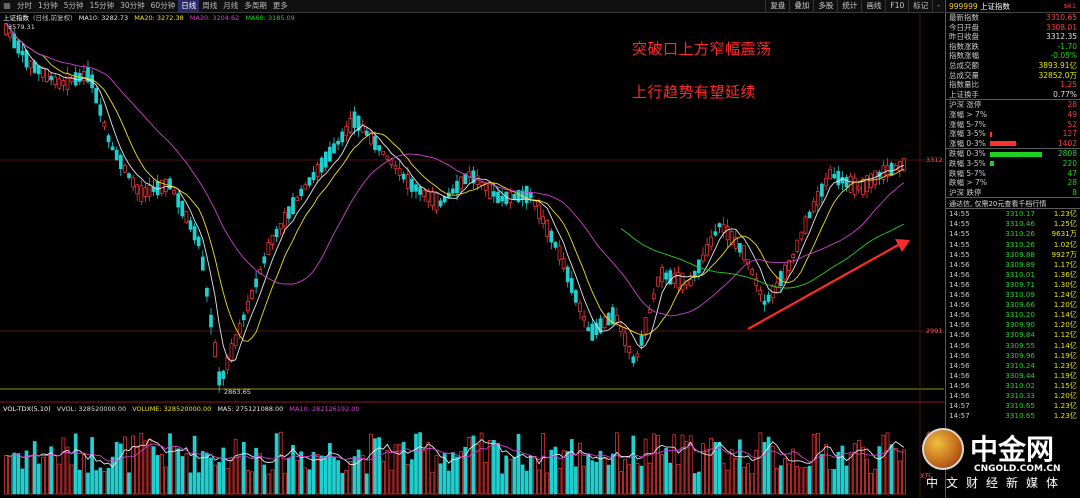 The image size is (1080, 498). I want to click on ma30-label: MA30: 3204.62, so click(214, 18).